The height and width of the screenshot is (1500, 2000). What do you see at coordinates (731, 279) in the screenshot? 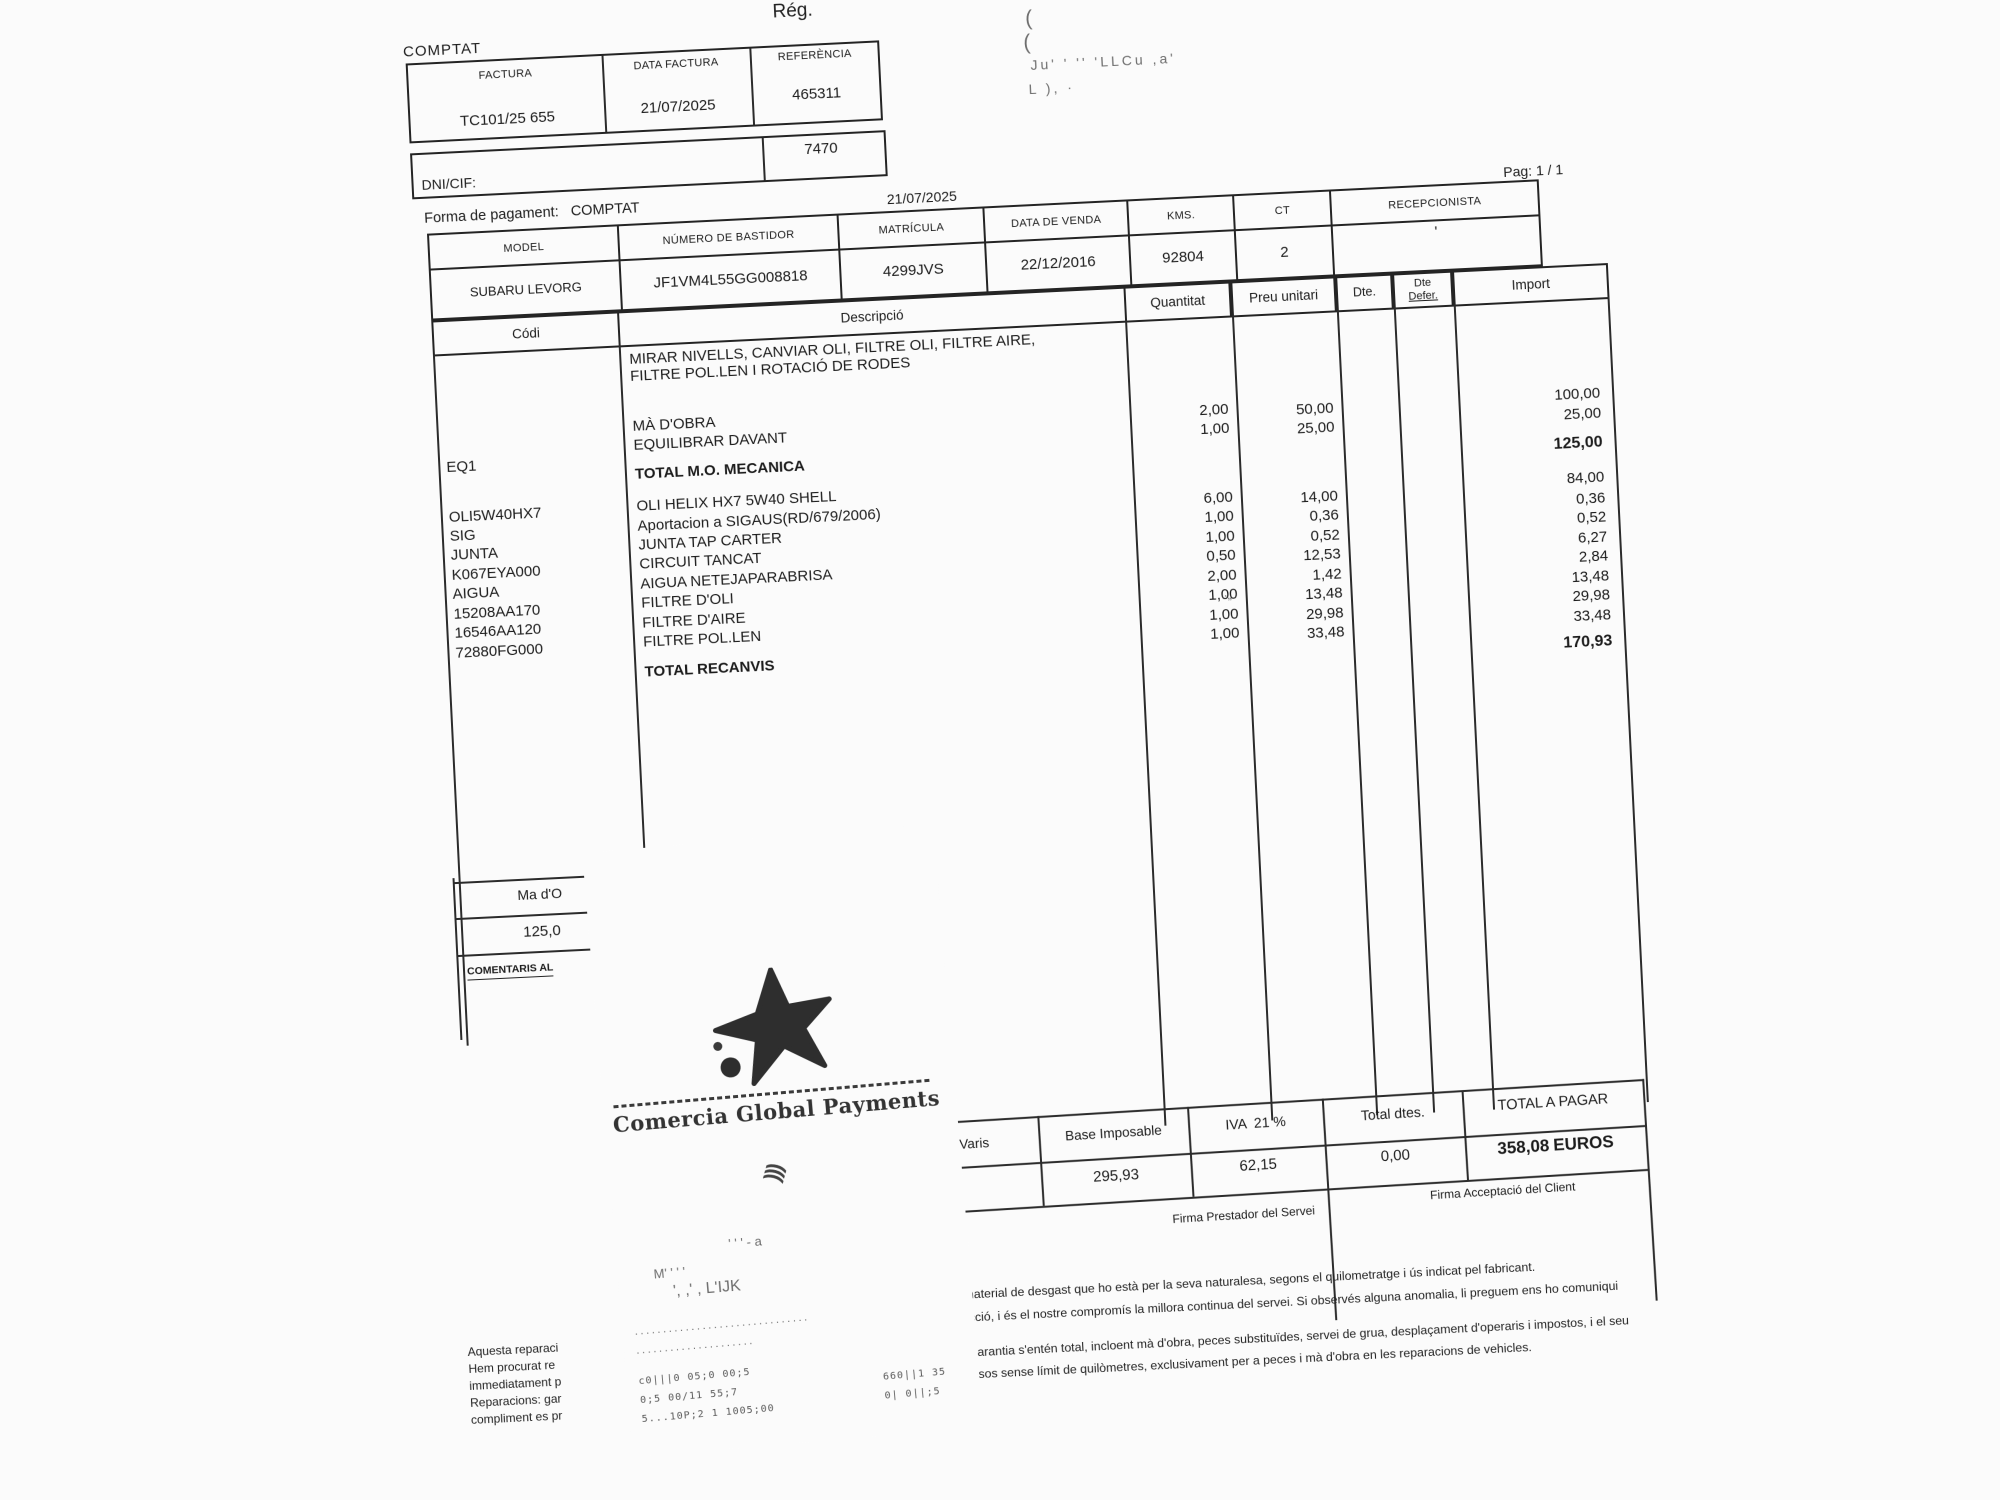
I see `vin-value: JF1VM4L55GG008818` at bounding box center [731, 279].